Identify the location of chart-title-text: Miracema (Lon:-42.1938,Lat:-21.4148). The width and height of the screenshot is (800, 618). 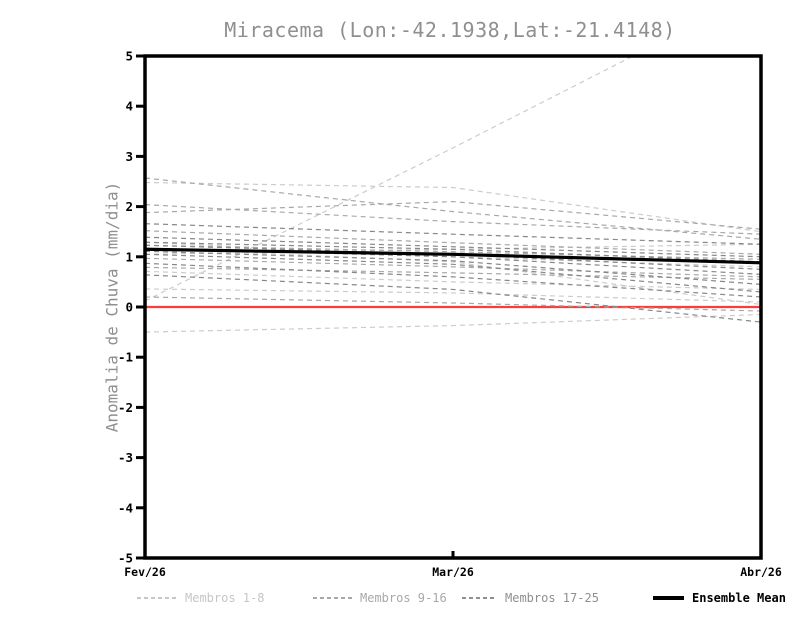
(450, 30).